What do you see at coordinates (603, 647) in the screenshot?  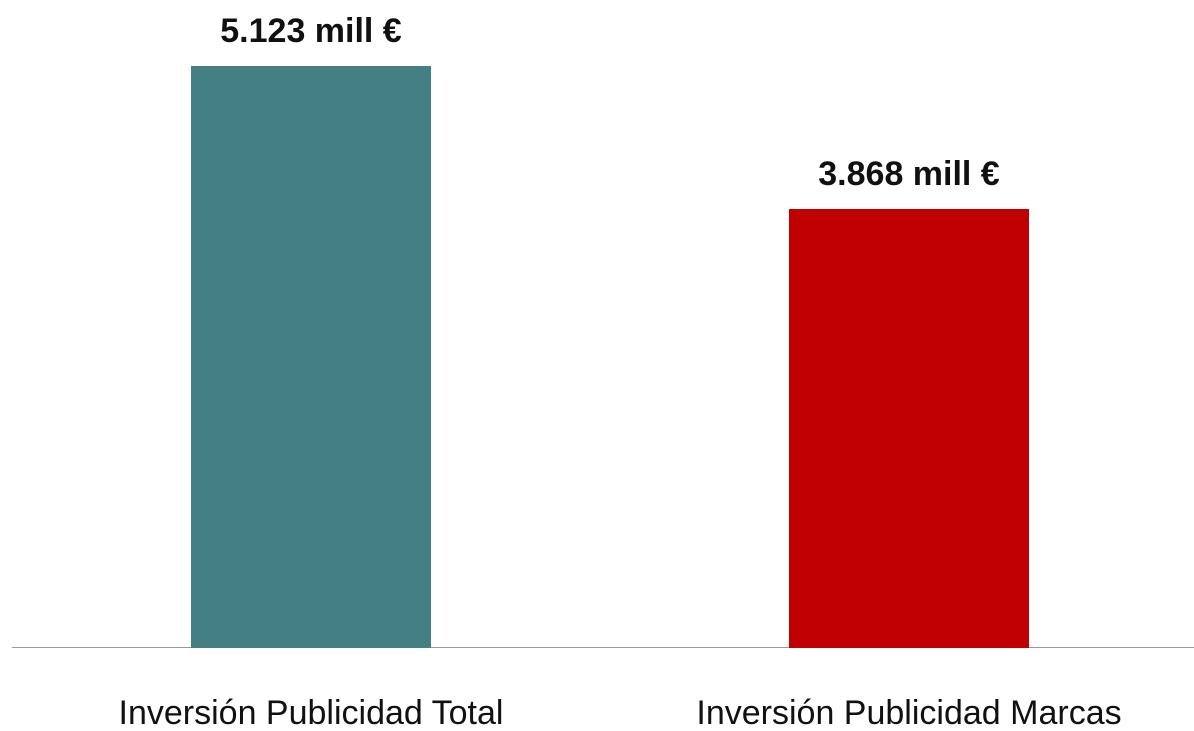 I see `x-axis-line` at bounding box center [603, 647].